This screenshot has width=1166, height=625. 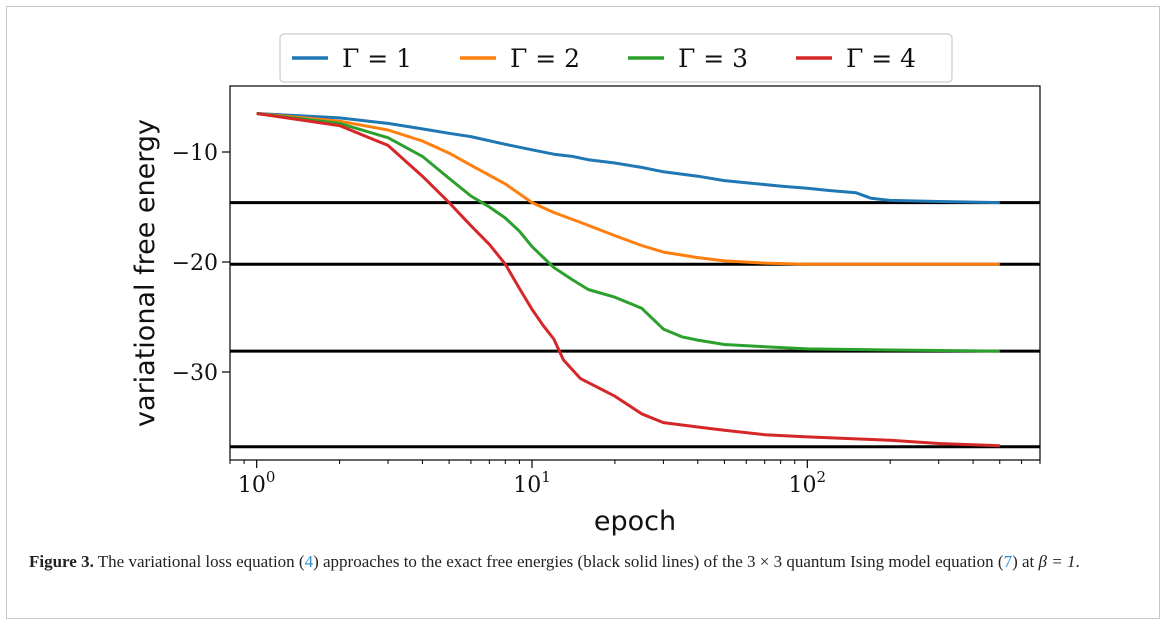 I want to click on legend-label: Γ = 3, so click(x=713, y=58).